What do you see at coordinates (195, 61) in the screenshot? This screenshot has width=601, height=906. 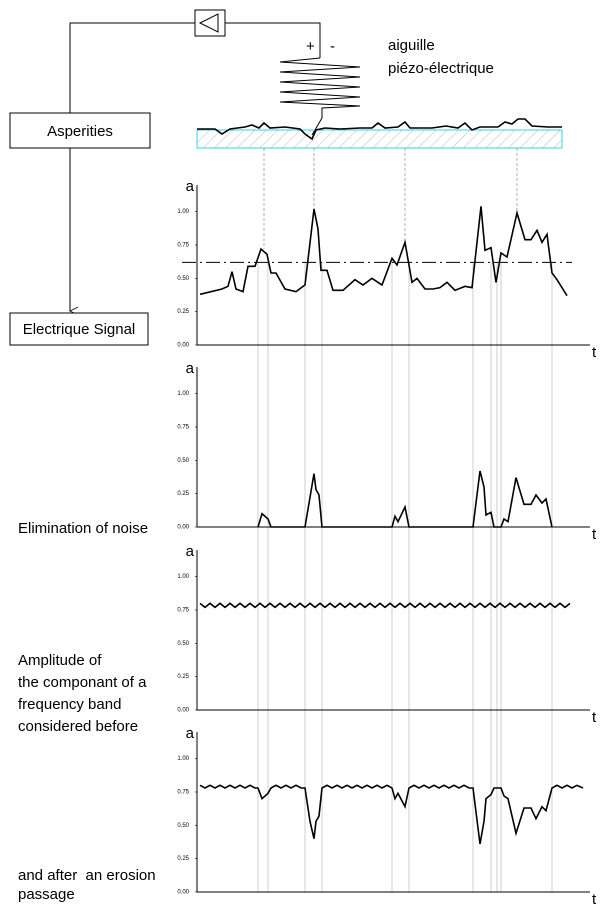 I see `amplifier` at bounding box center [195, 61].